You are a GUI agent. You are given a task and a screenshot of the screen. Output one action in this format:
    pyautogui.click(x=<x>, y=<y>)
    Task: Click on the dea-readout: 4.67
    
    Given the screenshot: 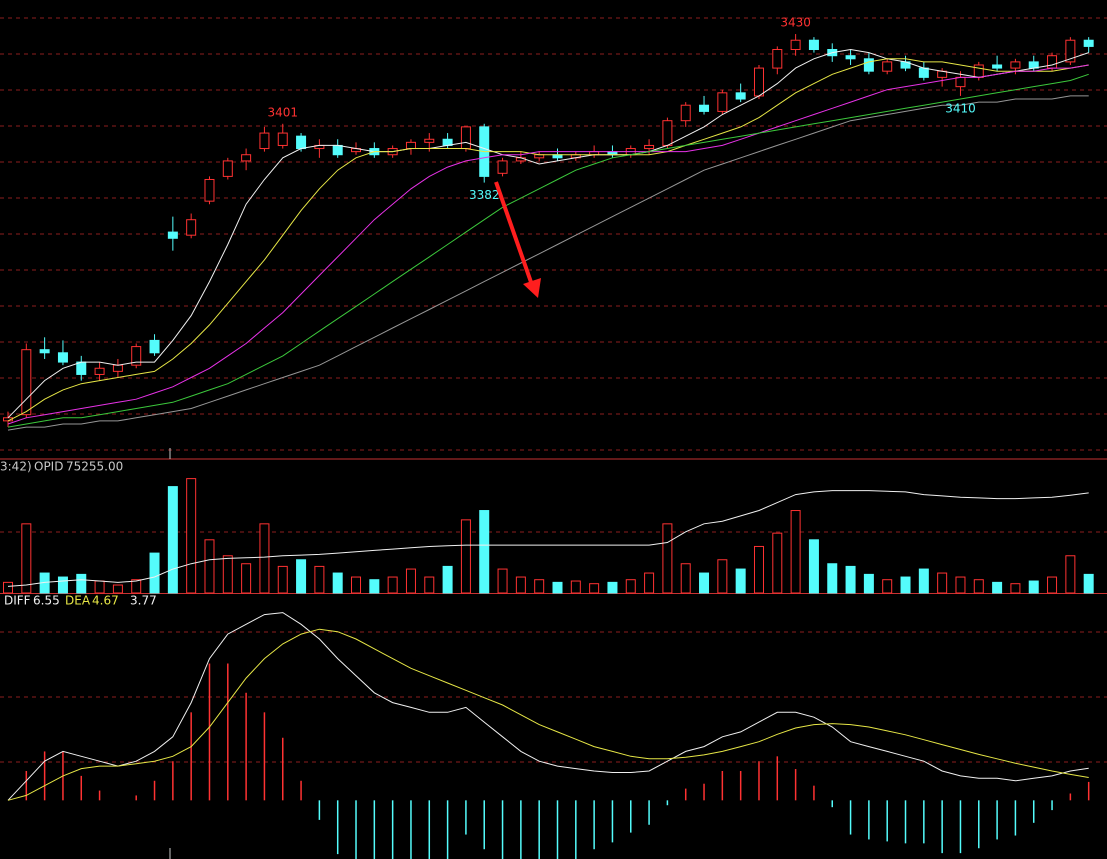 What is the action you would take?
    pyautogui.click(x=105, y=601)
    